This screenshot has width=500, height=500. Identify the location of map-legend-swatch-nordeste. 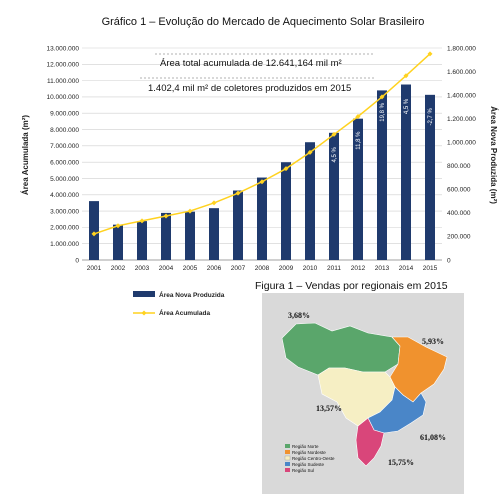
(287, 452).